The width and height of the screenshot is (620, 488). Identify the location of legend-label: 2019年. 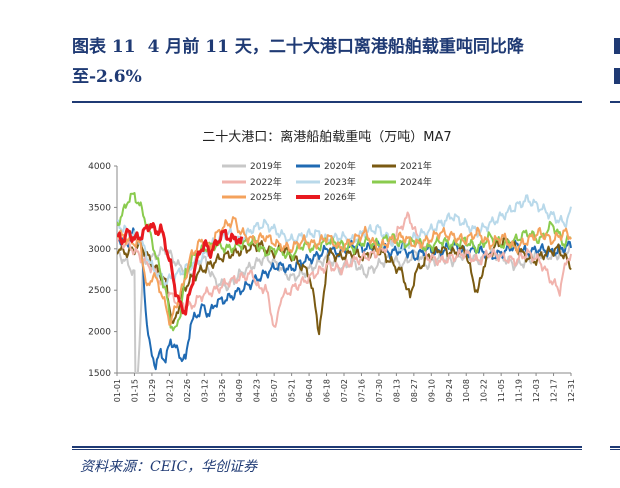
(266, 166).